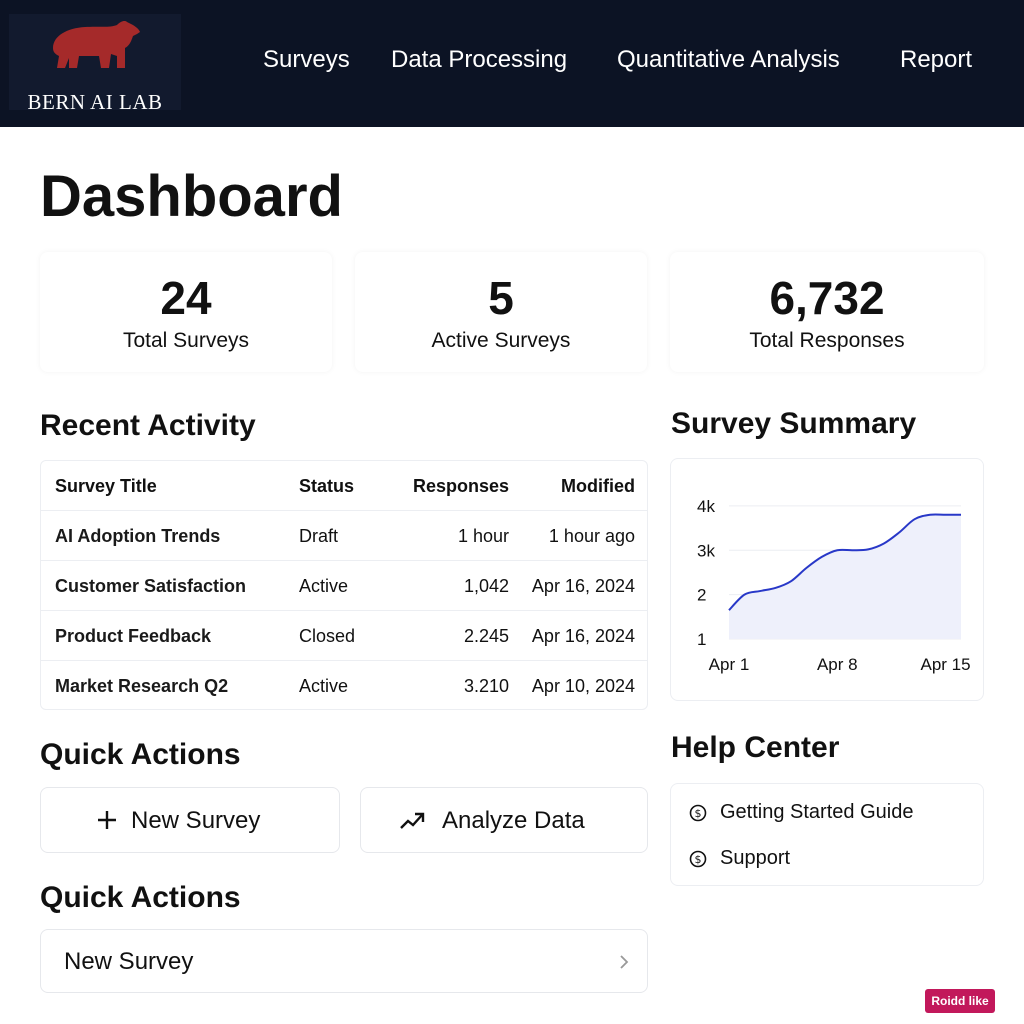 Image resolution: width=1024 pixels, height=1024 pixels. I want to click on series-line, so click(844, 562).